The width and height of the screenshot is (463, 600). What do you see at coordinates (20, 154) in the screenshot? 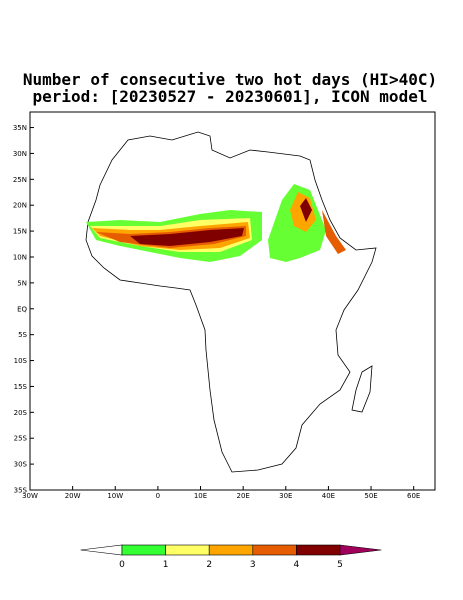
I see `y-tick-label: 30N` at bounding box center [20, 154].